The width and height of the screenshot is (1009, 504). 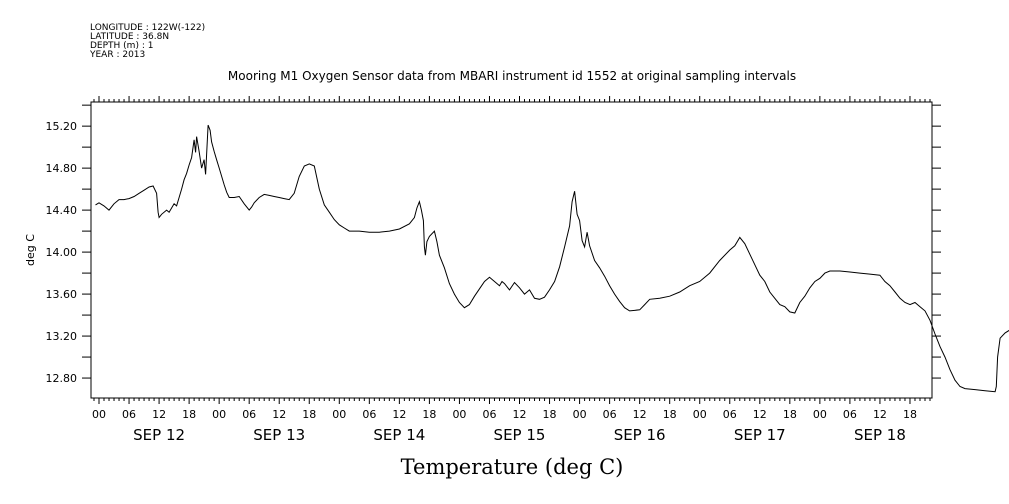 I want to click on x-day-label: SEP 14, so click(x=399, y=435).